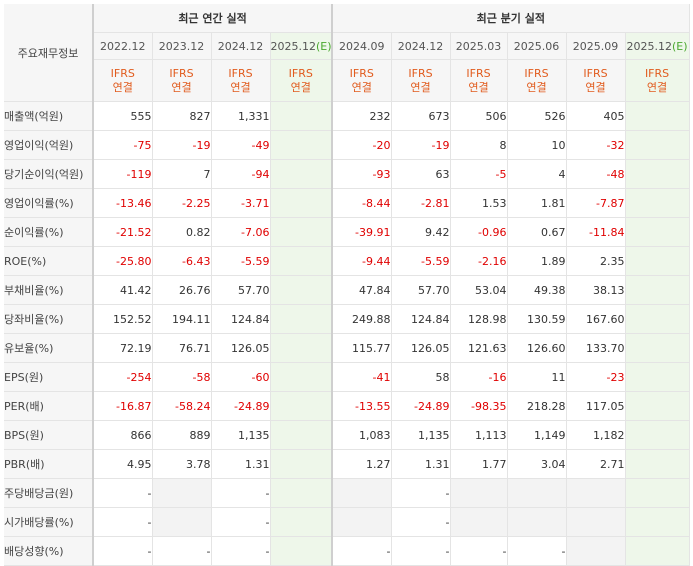 This screenshot has height=566, width=693. I want to click on value-cell: 128.98, so click(479, 319).